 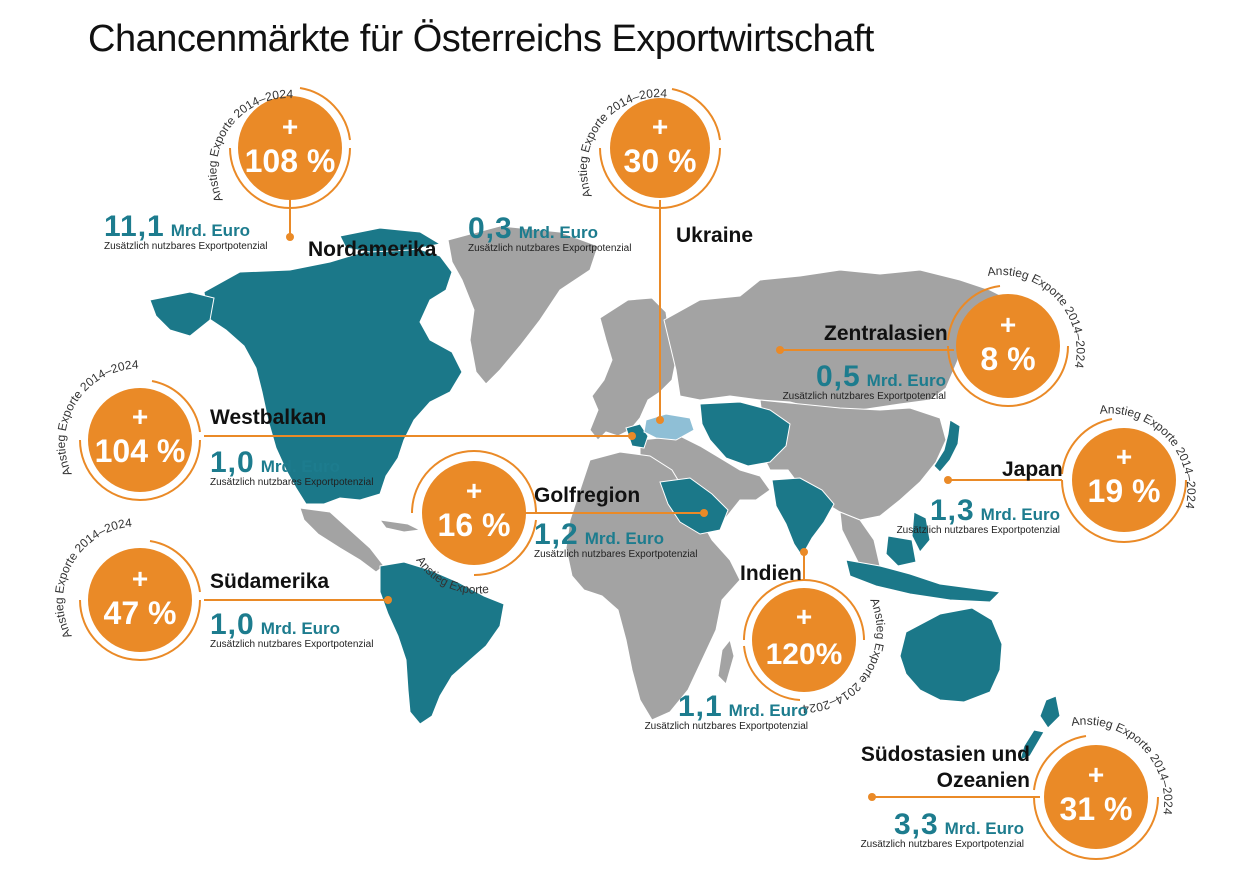 What do you see at coordinates (974, 313) in the screenshot?
I see `badge-ring-left` at bounding box center [974, 313].